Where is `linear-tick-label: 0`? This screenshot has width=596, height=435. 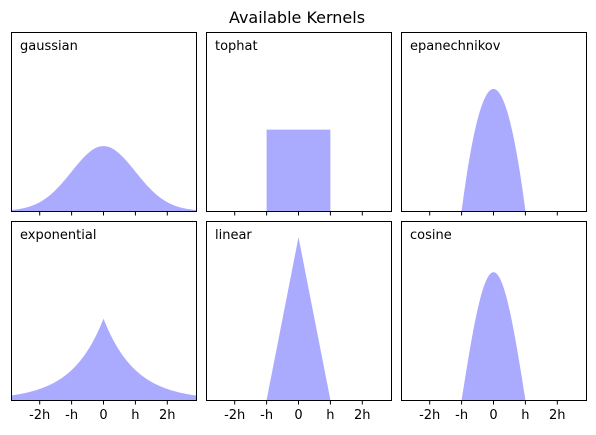
linear-tick-label: 0 is located at coordinates (298, 415).